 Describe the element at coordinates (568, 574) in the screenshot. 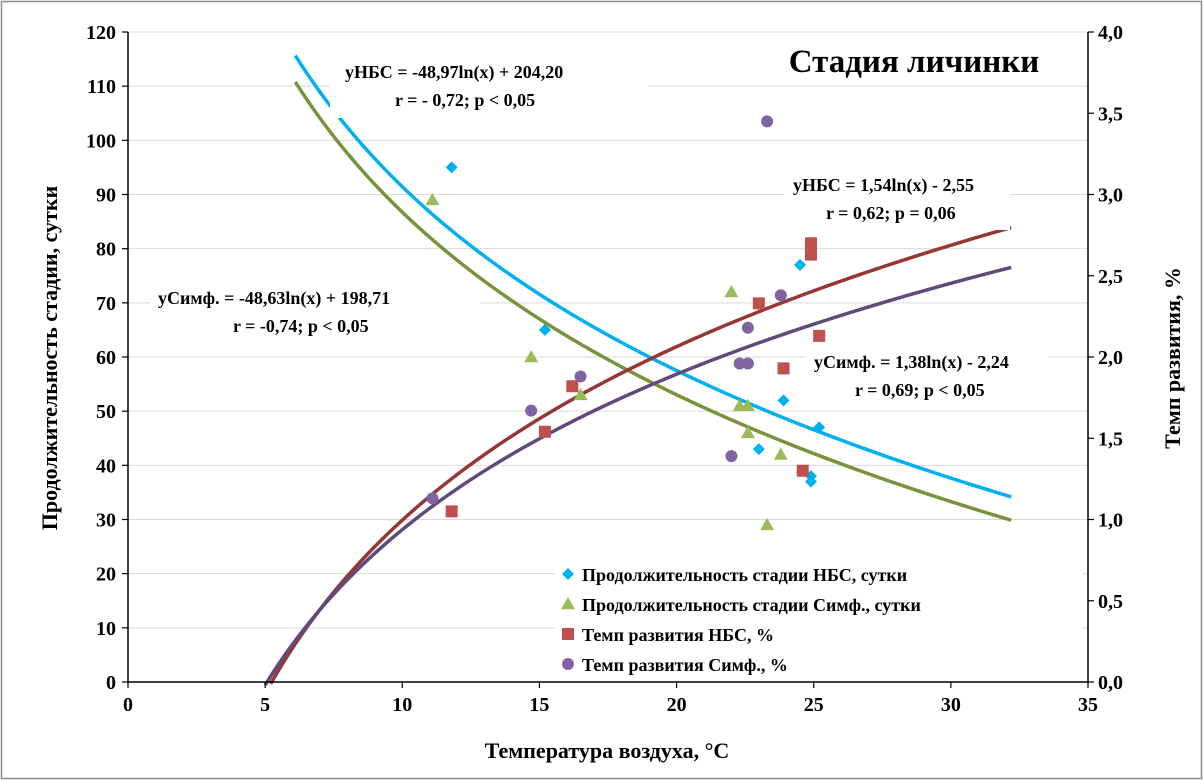

I see `legend-marker-diamond` at that location.